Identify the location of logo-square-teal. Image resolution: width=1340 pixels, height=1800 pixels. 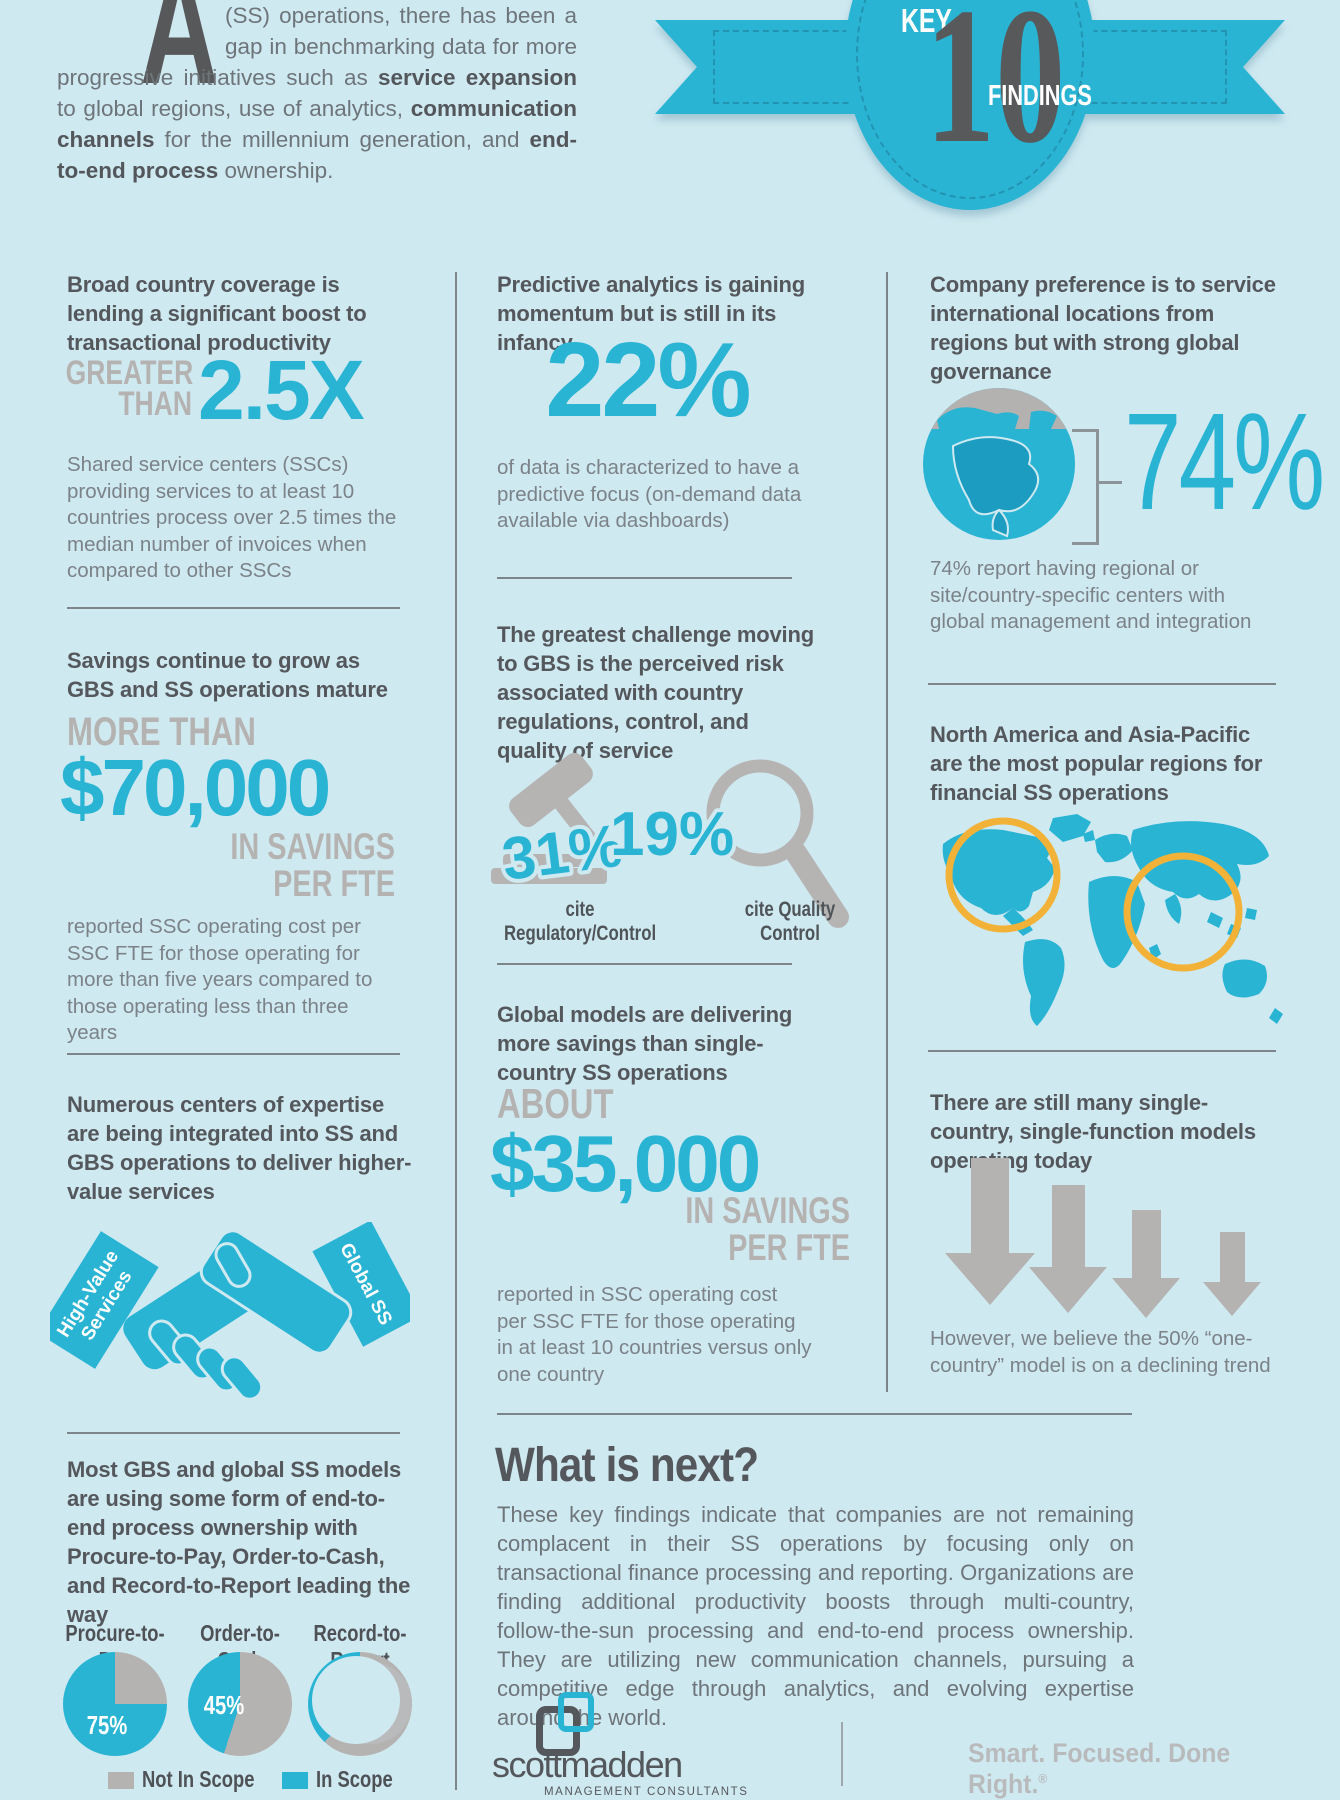
(576, 1712).